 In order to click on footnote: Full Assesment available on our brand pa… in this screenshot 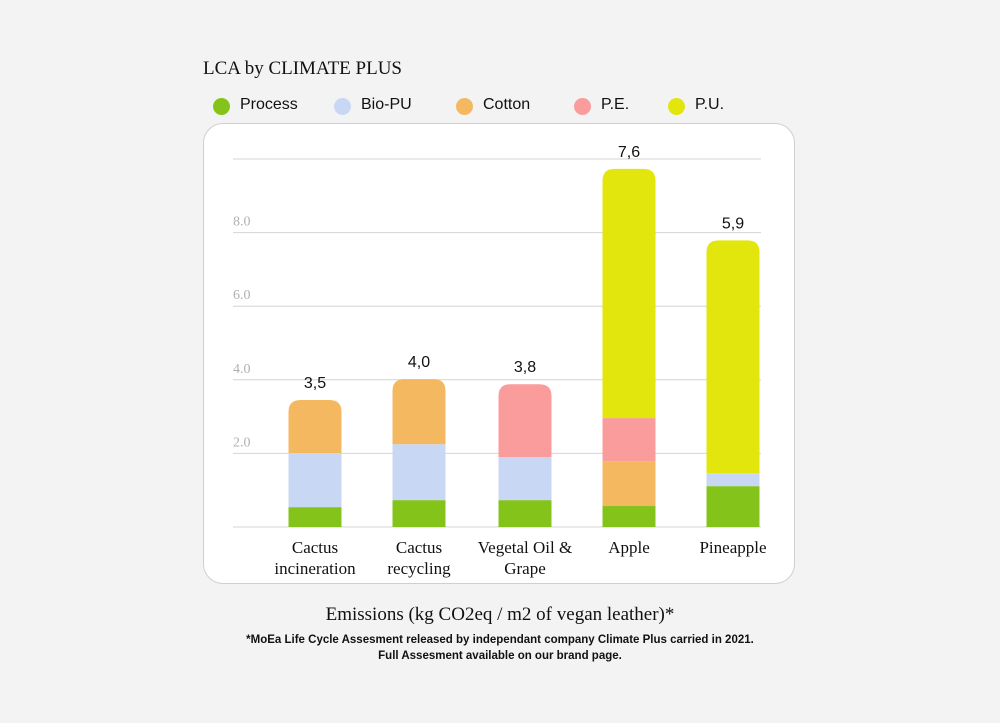, I will do `click(500, 656)`.